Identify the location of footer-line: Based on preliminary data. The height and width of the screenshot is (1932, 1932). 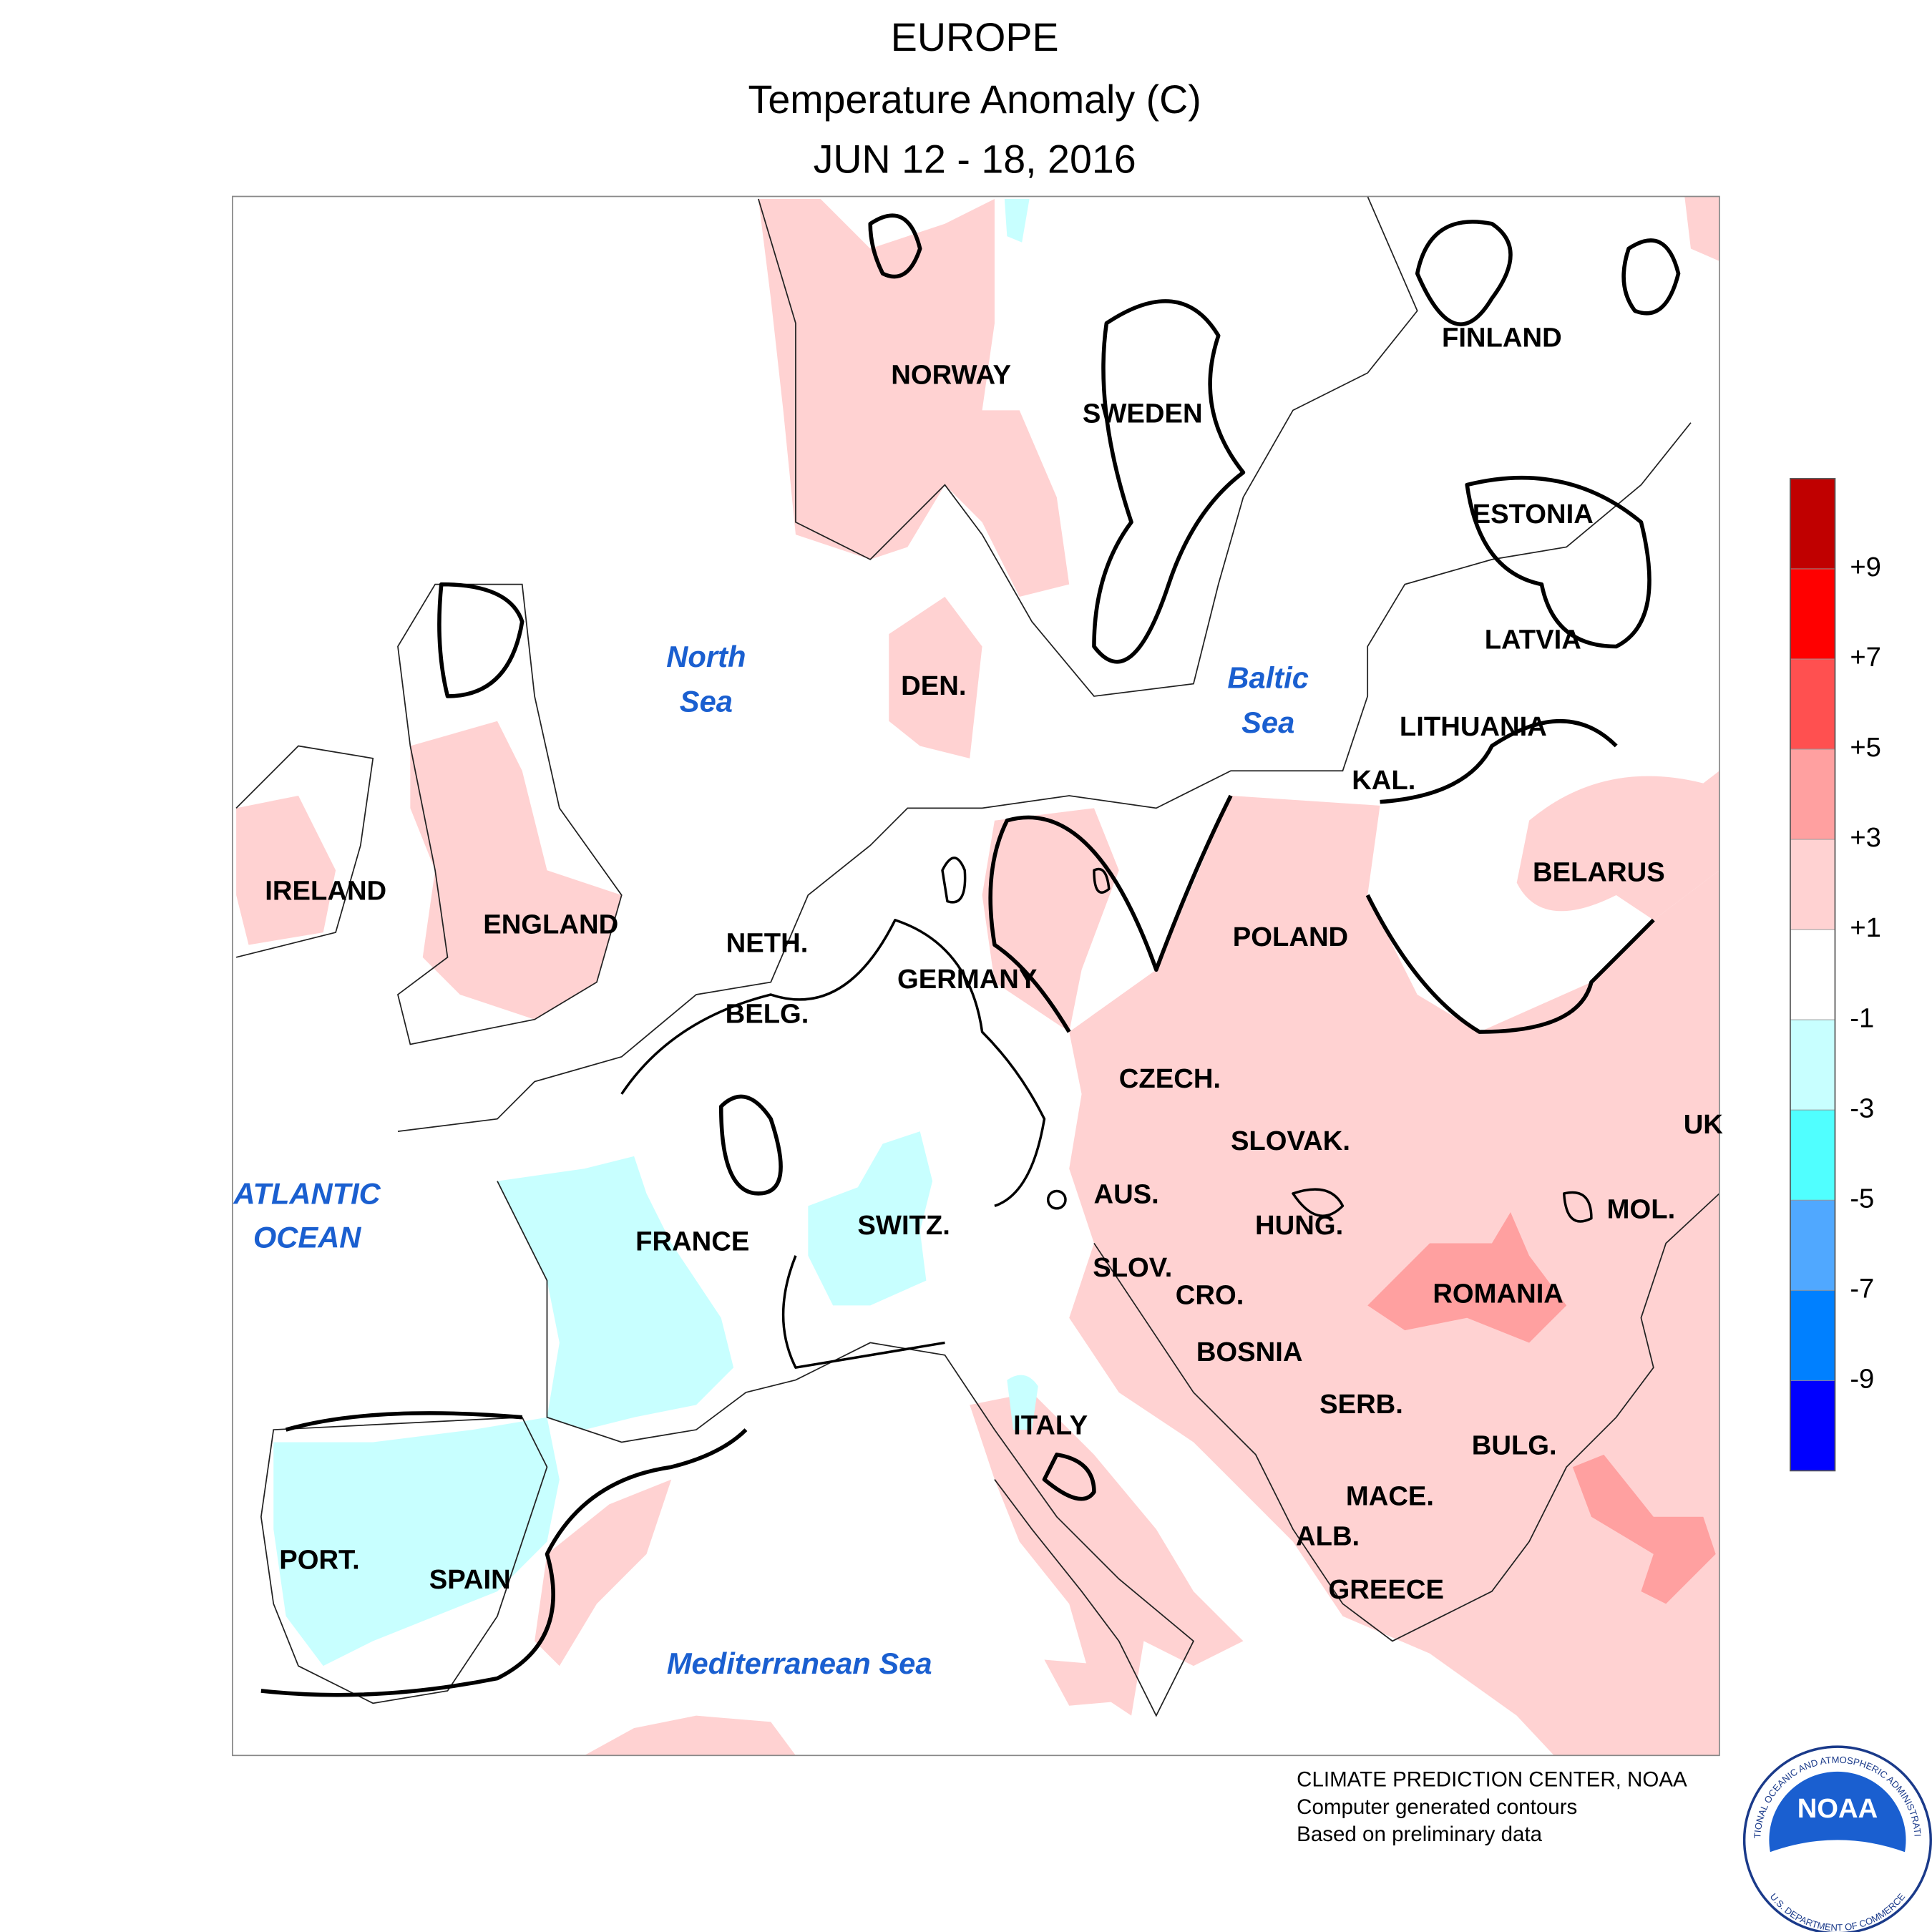
(1419, 1834).